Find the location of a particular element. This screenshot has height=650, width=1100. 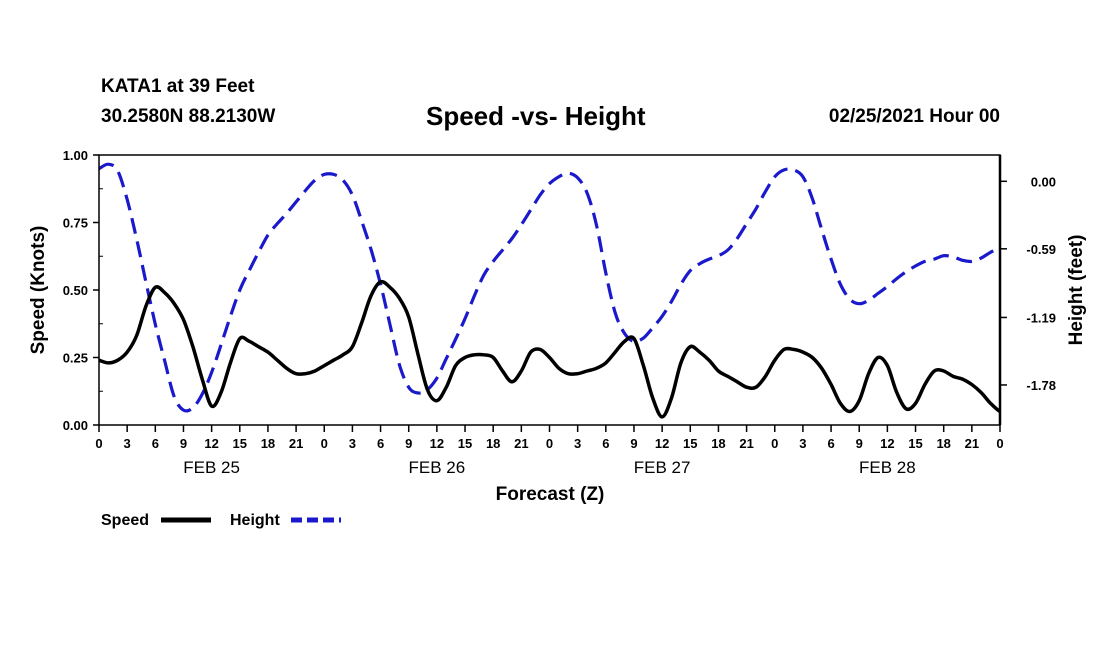

legend-height-label: Height is located at coordinates (255, 520).